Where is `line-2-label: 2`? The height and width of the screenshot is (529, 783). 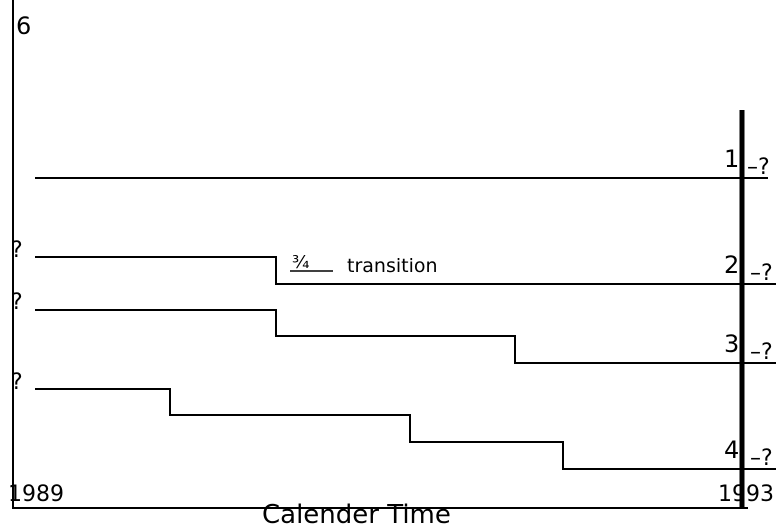 line-2-label: 2 is located at coordinates (731, 265).